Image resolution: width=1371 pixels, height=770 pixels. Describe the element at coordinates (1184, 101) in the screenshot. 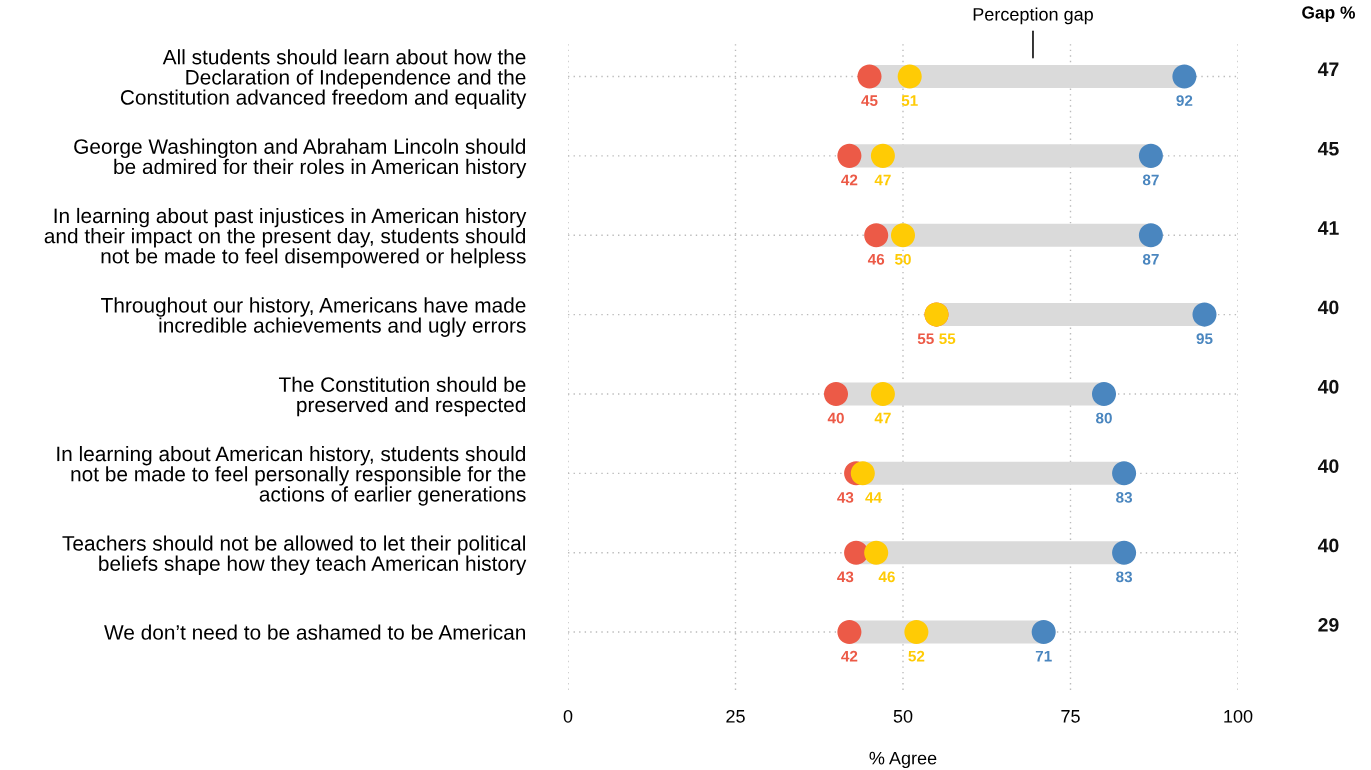

I see `data-label: 92` at that location.